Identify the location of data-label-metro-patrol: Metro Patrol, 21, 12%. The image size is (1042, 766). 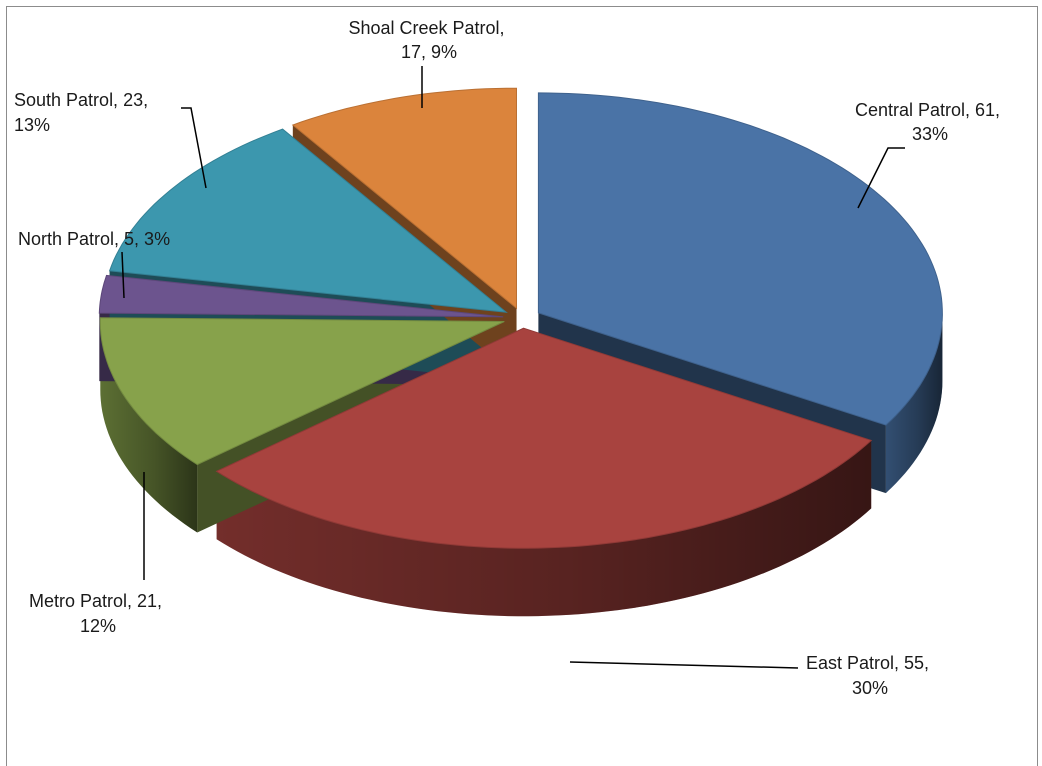
(98, 613).